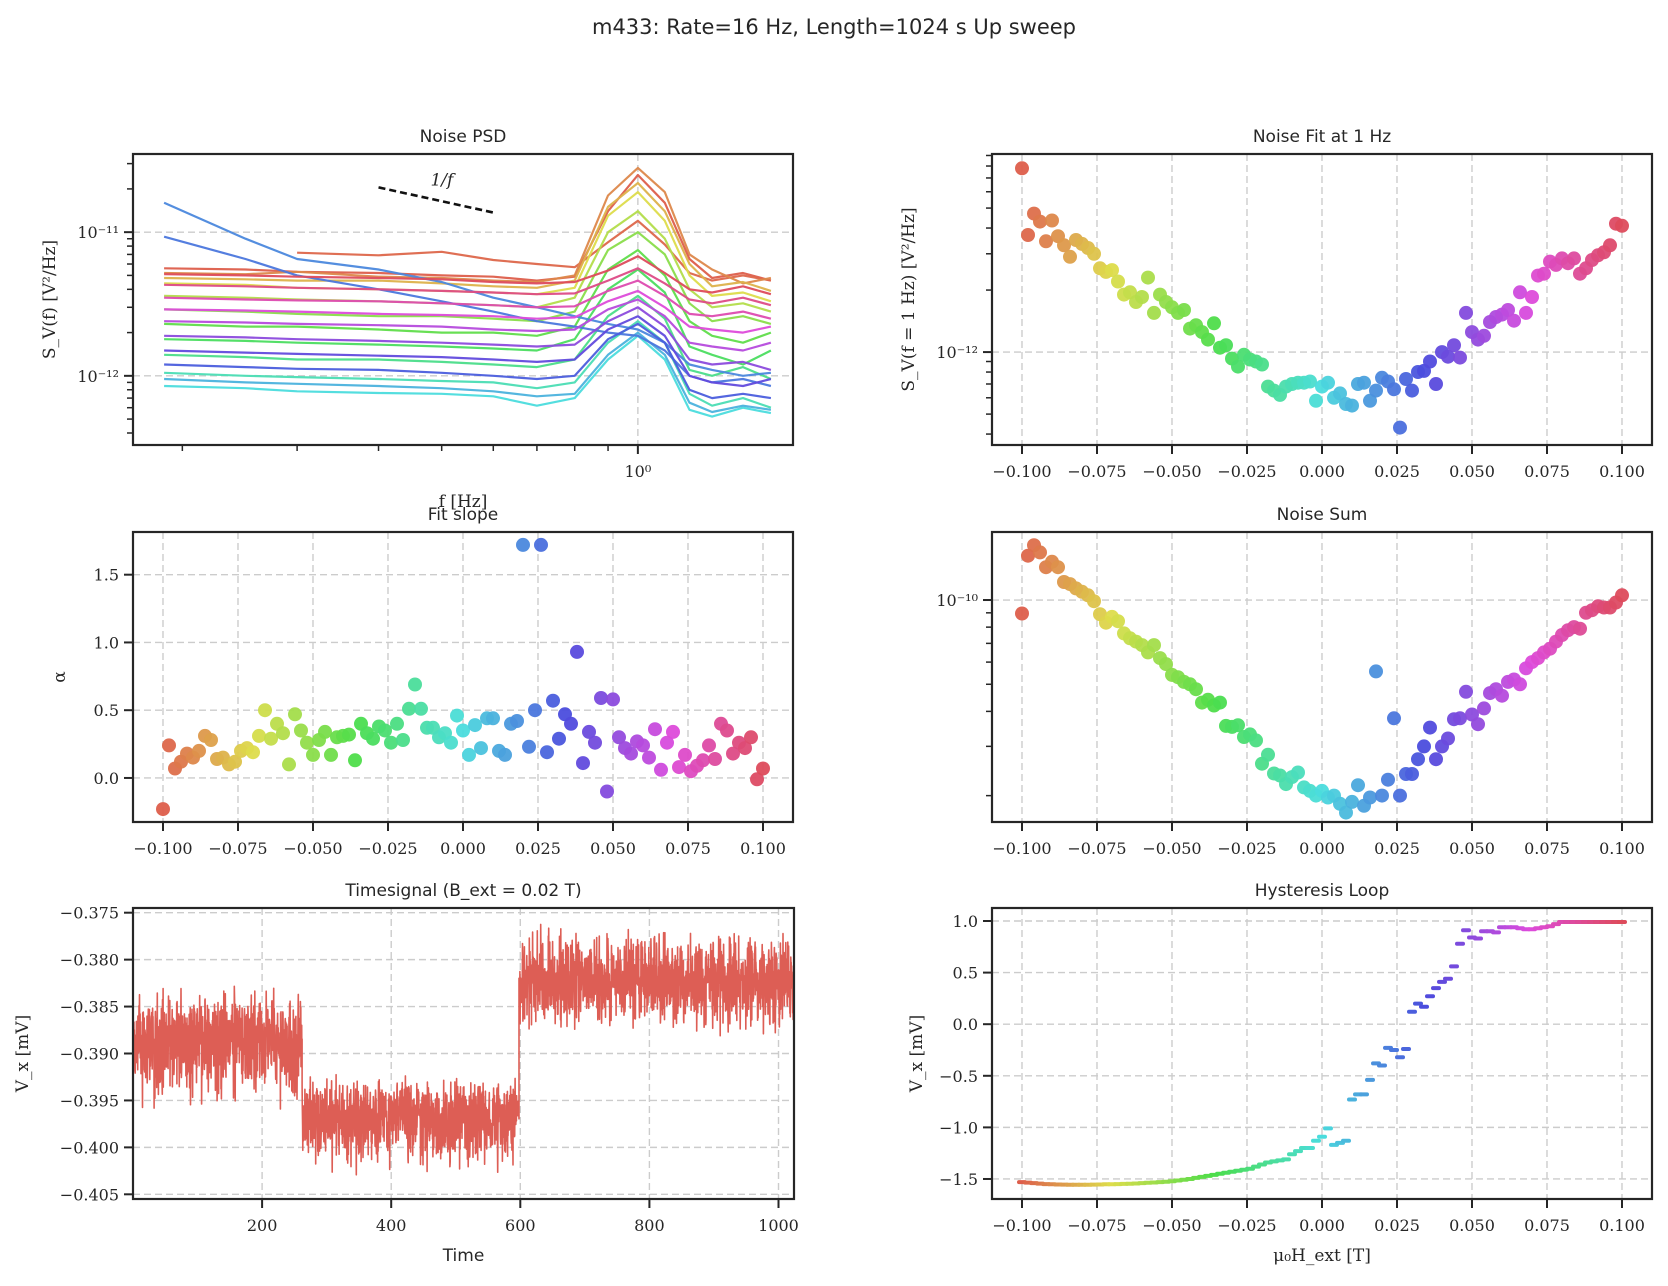 This screenshot has width=1668, height=1286. What do you see at coordinates (1322, 1256) in the screenshot?
I see `x-axis-label: μ₀H_ext [T]` at bounding box center [1322, 1256].